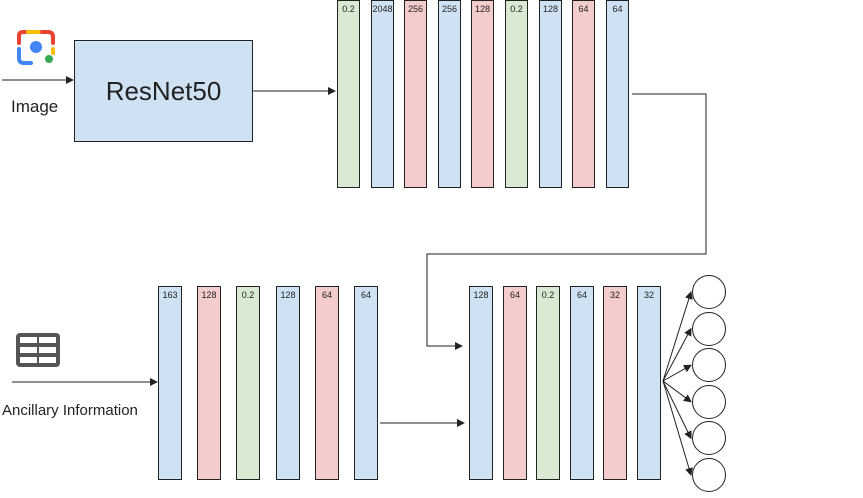 This screenshot has width=863, height=498. I want to click on output-fan-arrows, so click(677, 383).